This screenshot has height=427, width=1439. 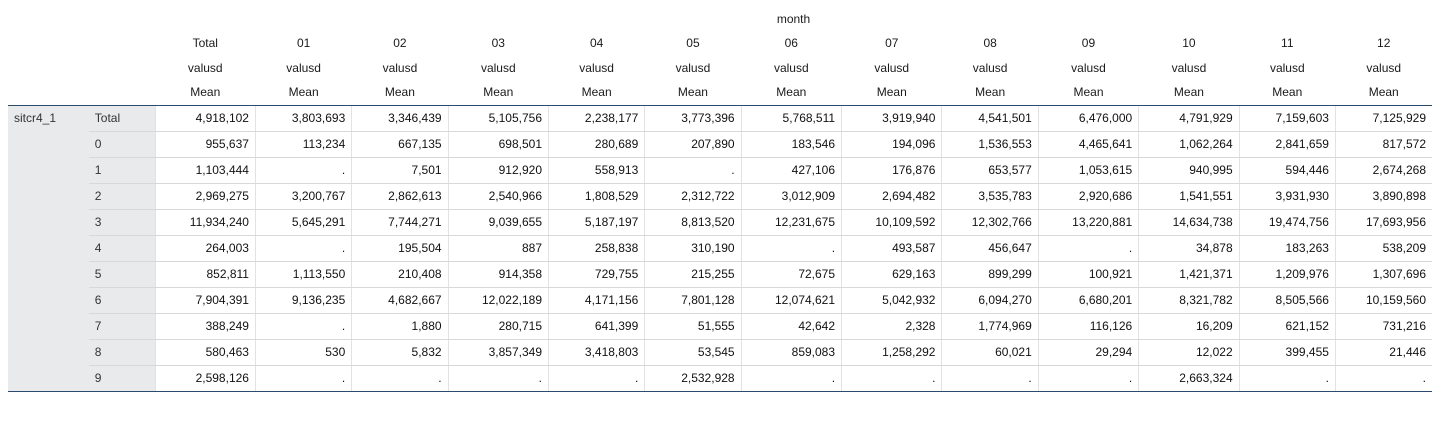 What do you see at coordinates (205, 170) in the screenshot?
I see `table-cell: 1,103,444` at bounding box center [205, 170].